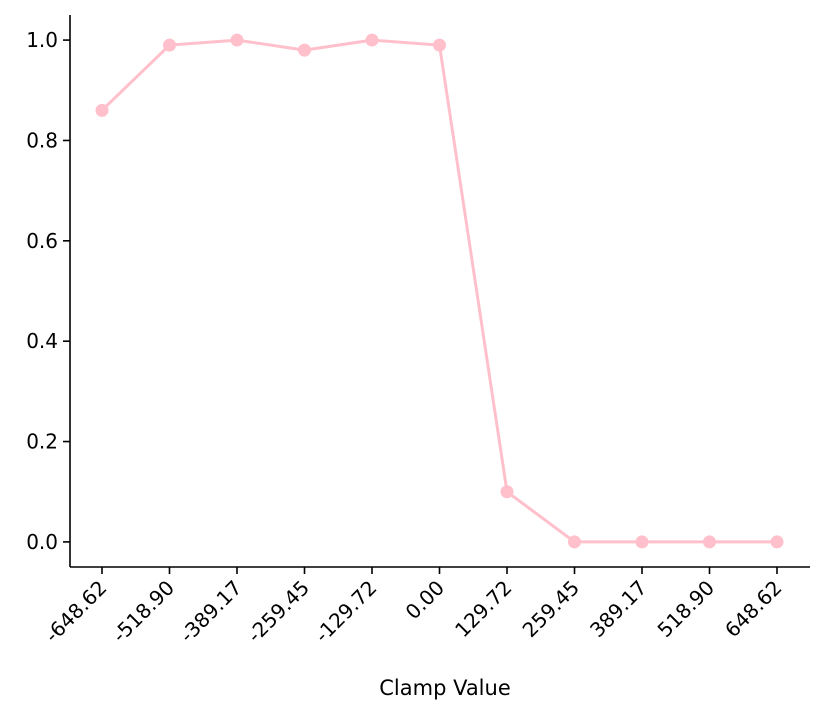  Describe the element at coordinates (42, 241) in the screenshot. I see `y-tick-label: 0.6` at that location.